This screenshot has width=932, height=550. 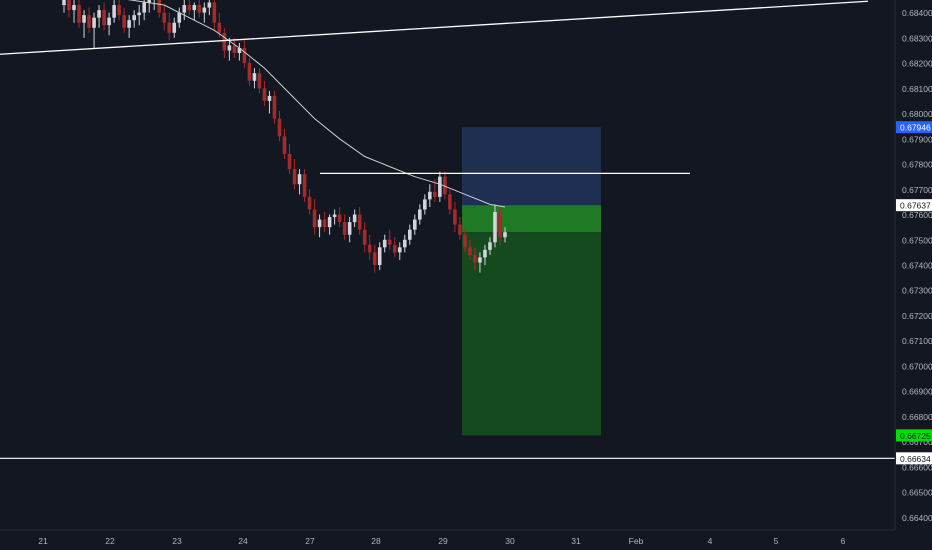 I want to click on price-label-support, so click(x=914, y=458).